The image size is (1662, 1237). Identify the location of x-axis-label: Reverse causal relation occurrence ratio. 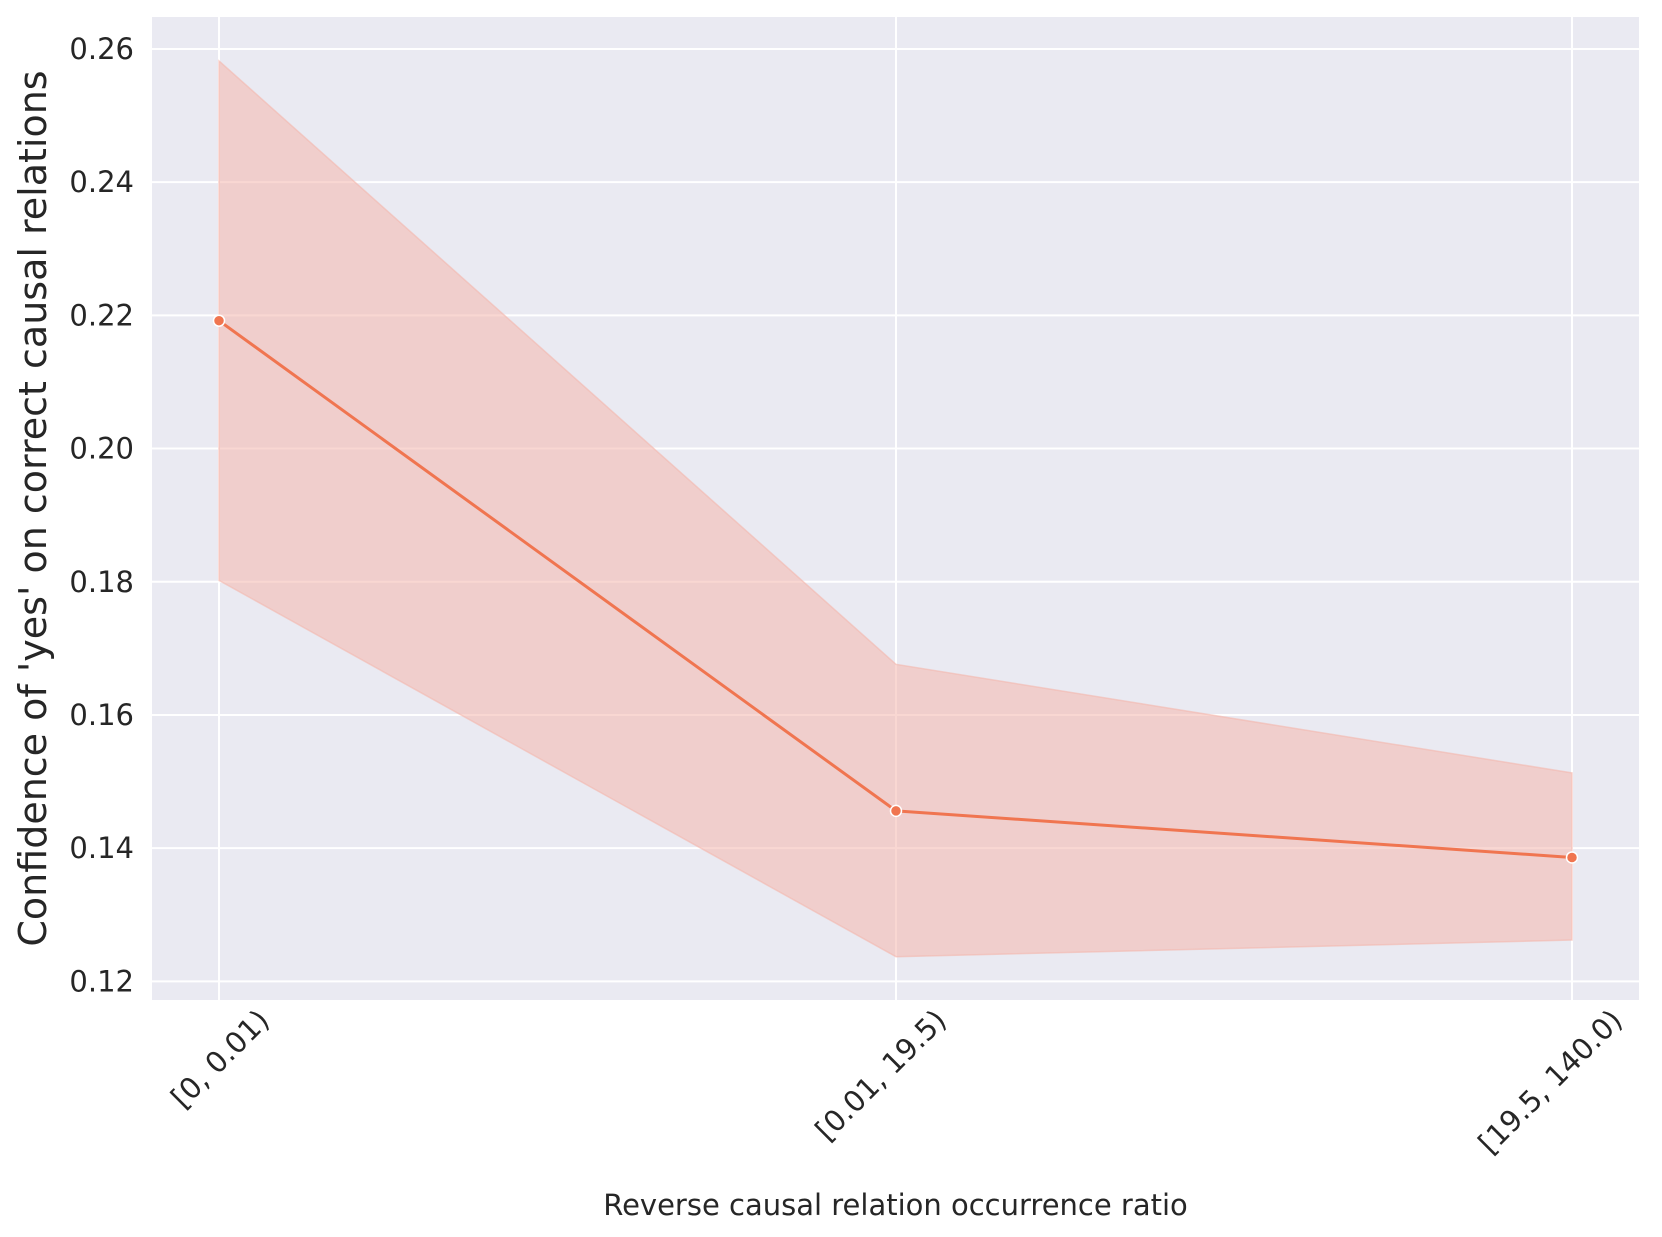
(895, 1205).